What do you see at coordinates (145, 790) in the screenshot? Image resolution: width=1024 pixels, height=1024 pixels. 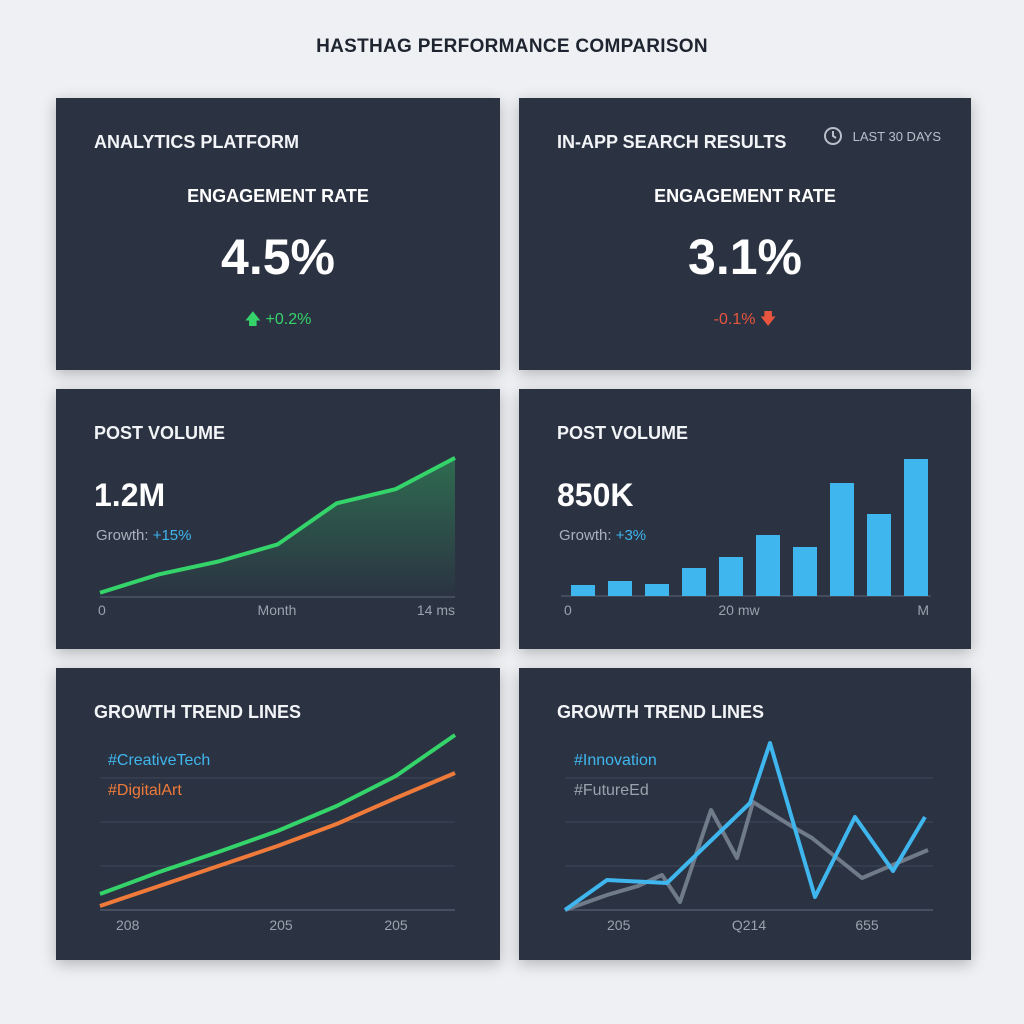 I see `legend-digitalart: #DigitalArt` at bounding box center [145, 790].